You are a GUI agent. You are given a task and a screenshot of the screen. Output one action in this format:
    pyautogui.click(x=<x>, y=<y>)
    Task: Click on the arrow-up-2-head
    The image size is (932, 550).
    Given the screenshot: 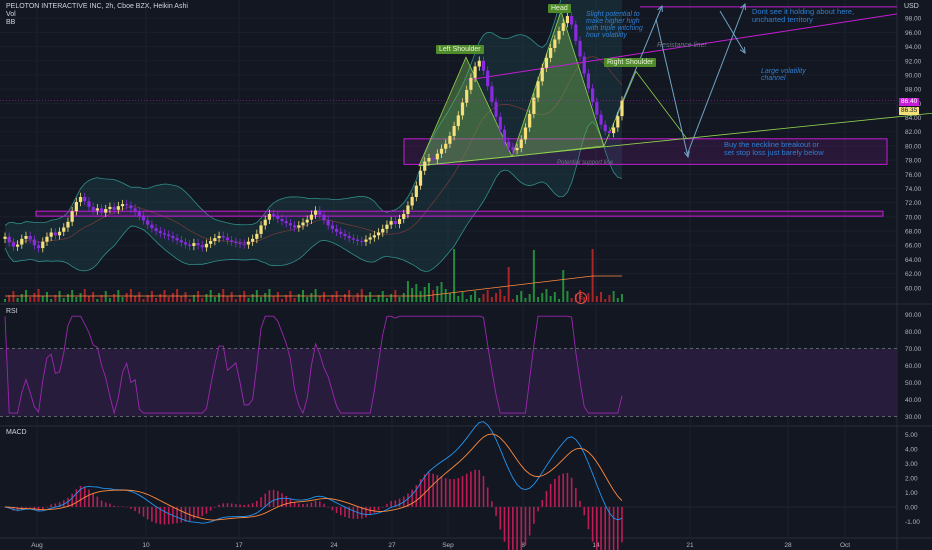 What is the action you would take?
    pyautogui.click(x=743, y=6)
    